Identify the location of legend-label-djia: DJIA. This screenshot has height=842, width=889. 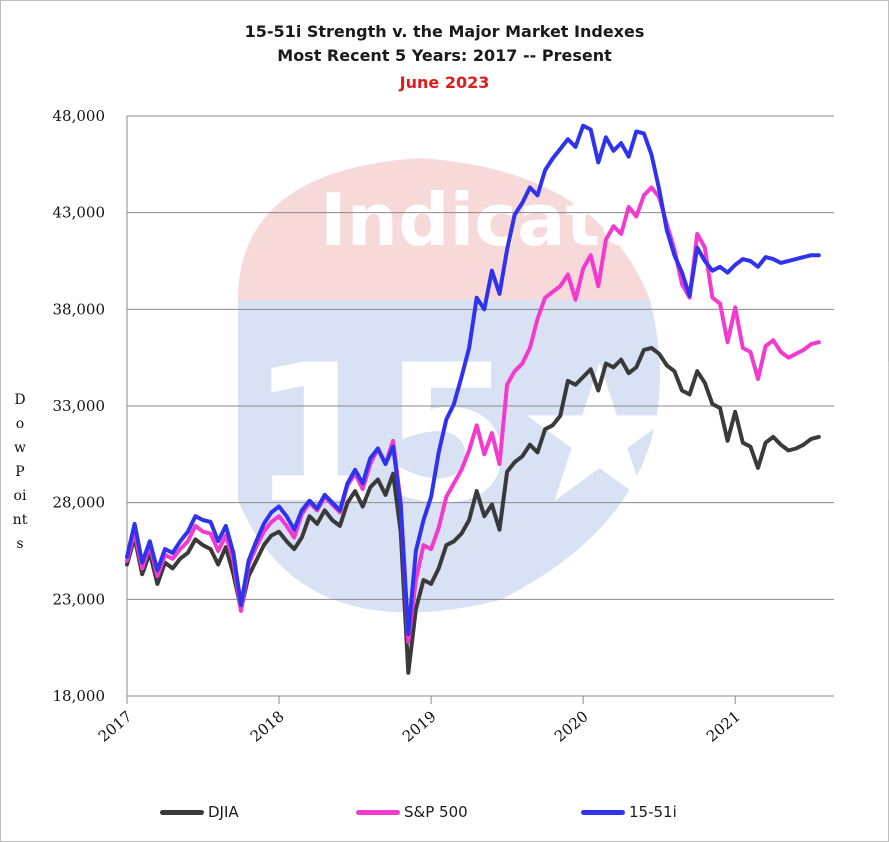
(223, 812).